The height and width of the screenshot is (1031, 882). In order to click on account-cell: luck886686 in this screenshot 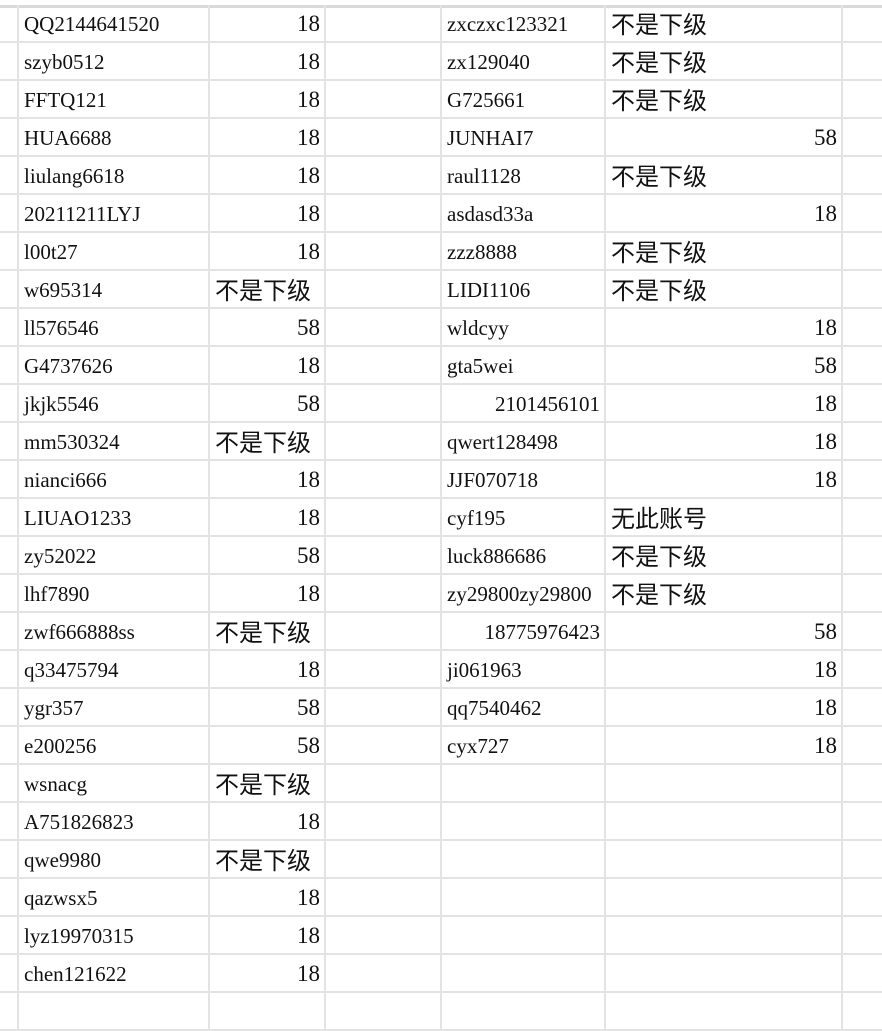, I will do `click(524, 555)`.